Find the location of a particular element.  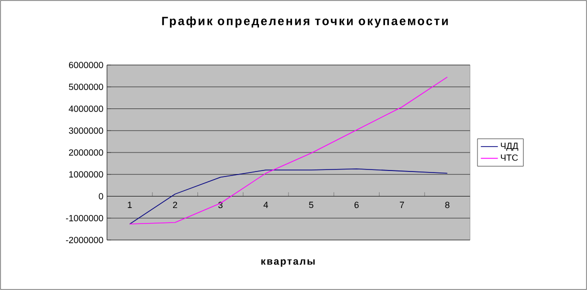

x-tick-label: 4 is located at coordinates (266, 205).